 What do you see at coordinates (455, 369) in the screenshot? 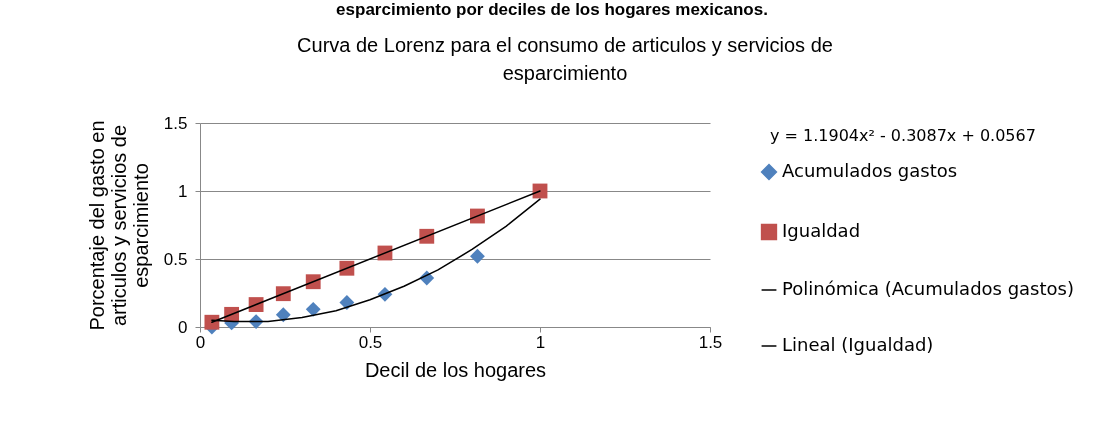
I see `x-axis-title: Decil de los hogares` at bounding box center [455, 369].